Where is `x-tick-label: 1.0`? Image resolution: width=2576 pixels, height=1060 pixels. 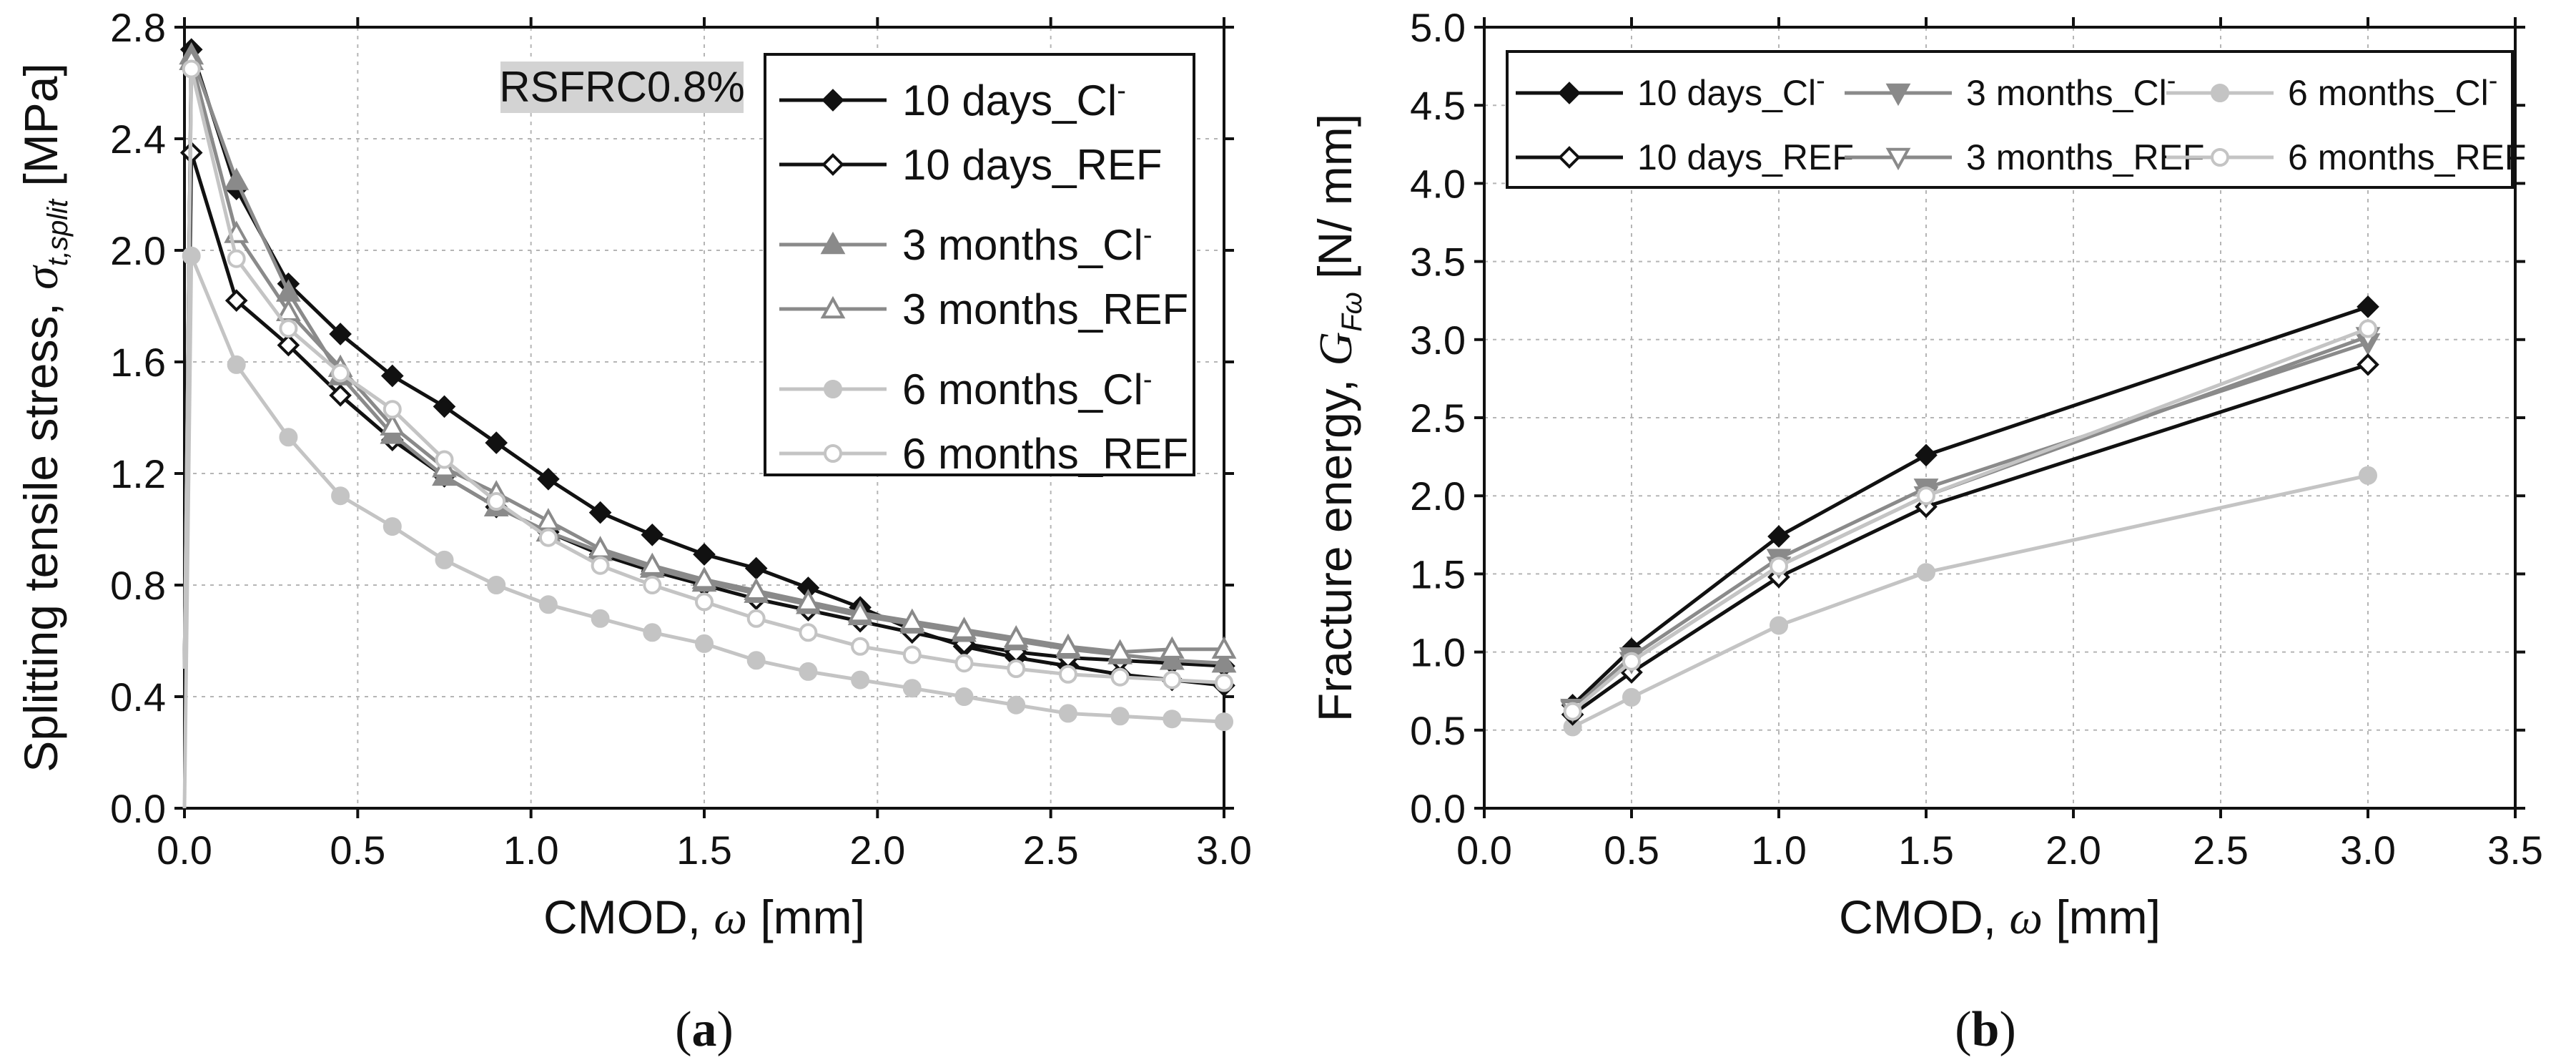
x-tick-label: 1.0 is located at coordinates (1779, 850).